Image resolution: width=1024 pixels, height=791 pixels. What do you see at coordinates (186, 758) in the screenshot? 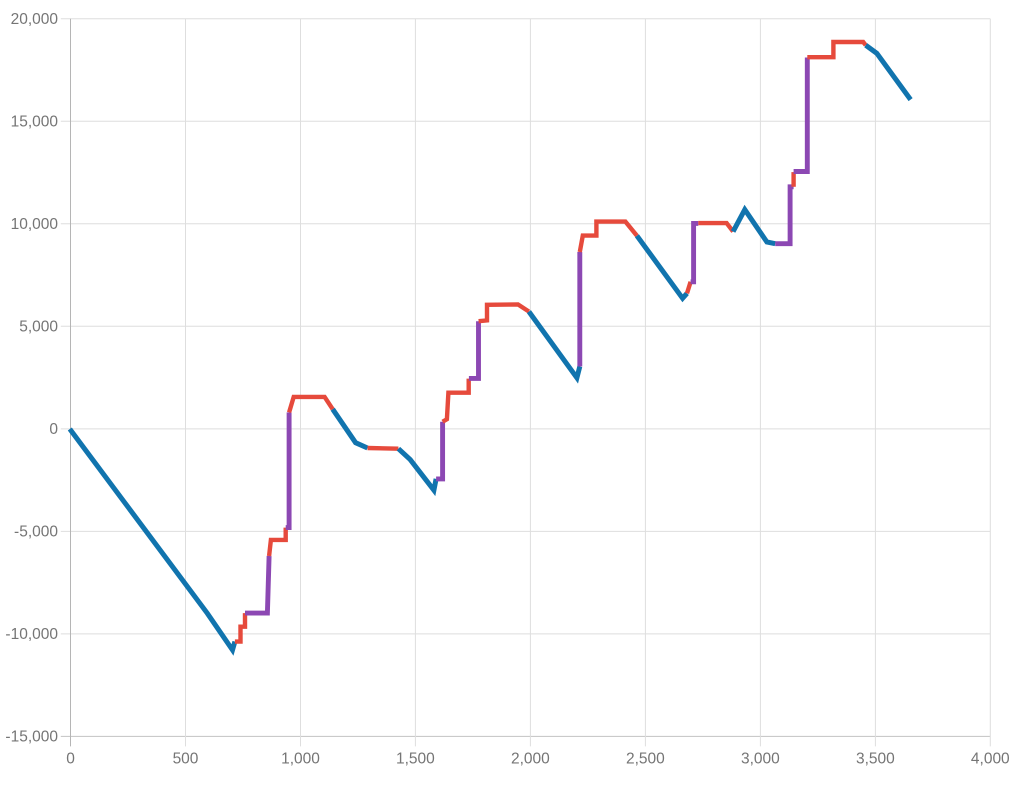
I see `svg-text: 500` at bounding box center [186, 758].